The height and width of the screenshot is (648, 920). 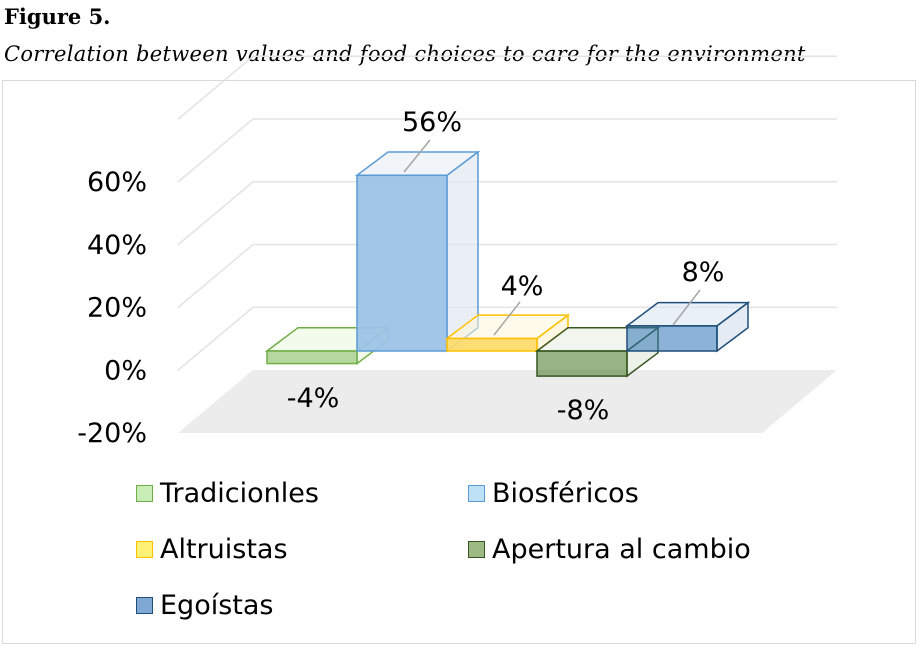 I want to click on y-tick-label: -20%, so click(x=112, y=433).